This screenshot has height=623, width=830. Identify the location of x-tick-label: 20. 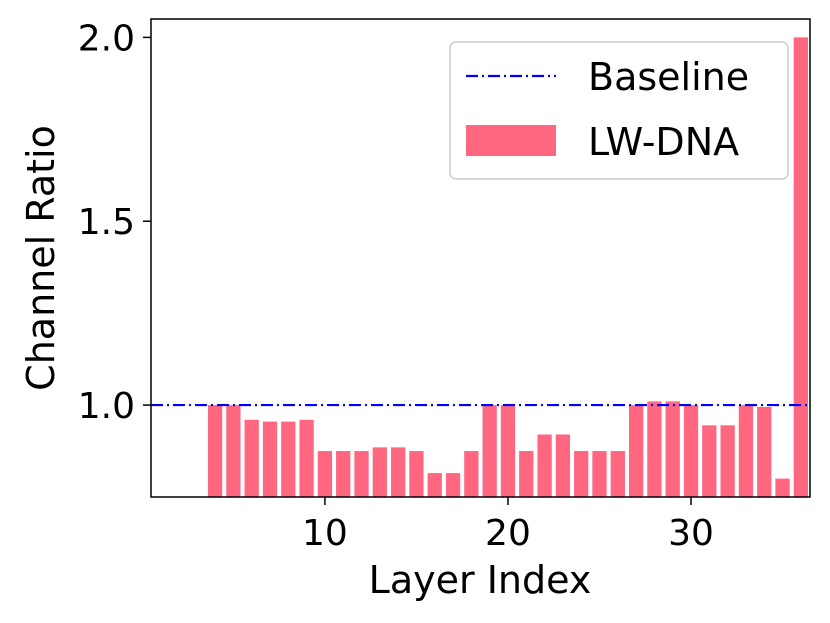
(508, 533).